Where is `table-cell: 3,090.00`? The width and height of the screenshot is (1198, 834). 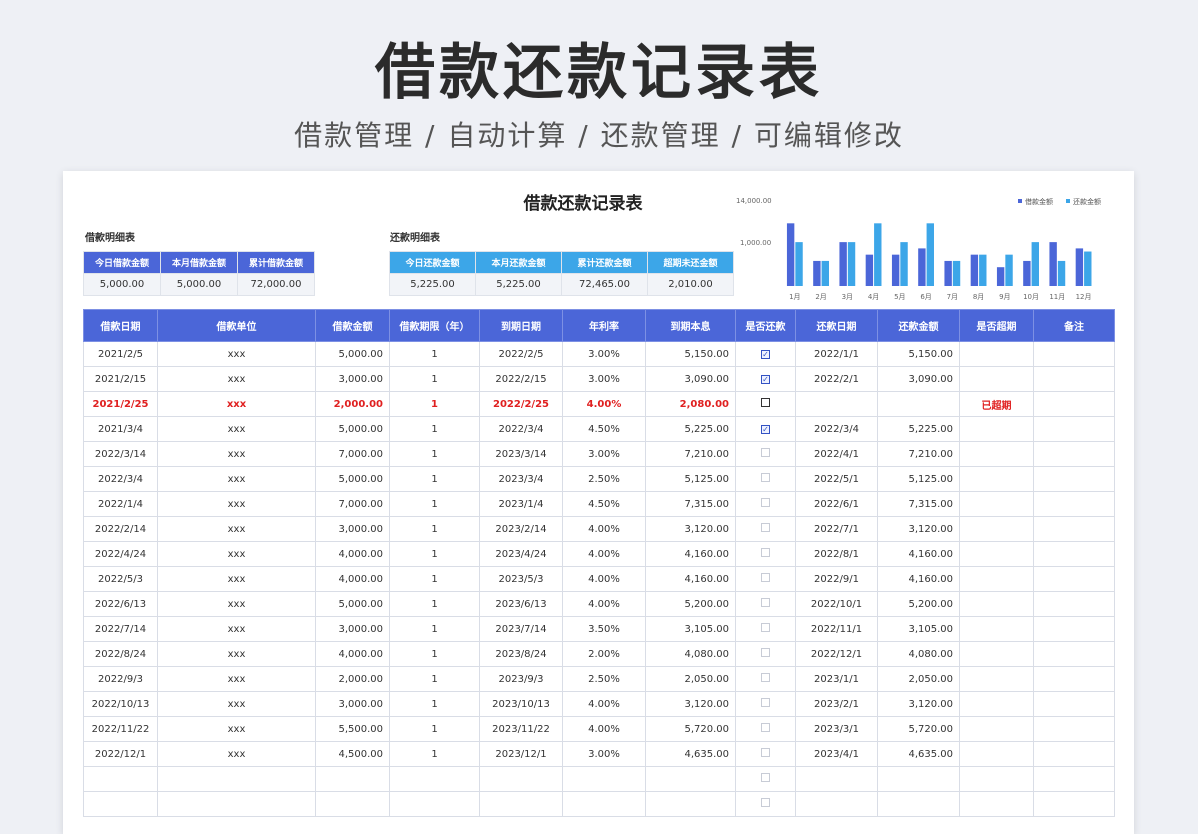
table-cell: 3,090.00 is located at coordinates (690, 379).